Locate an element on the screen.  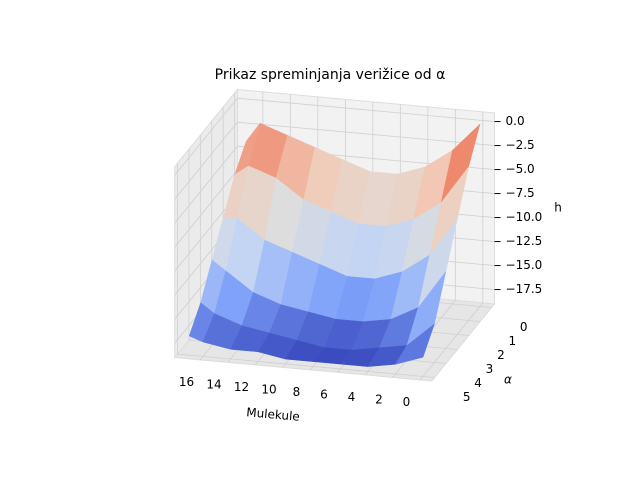
x-tick-label: 6 is located at coordinates (324, 395).